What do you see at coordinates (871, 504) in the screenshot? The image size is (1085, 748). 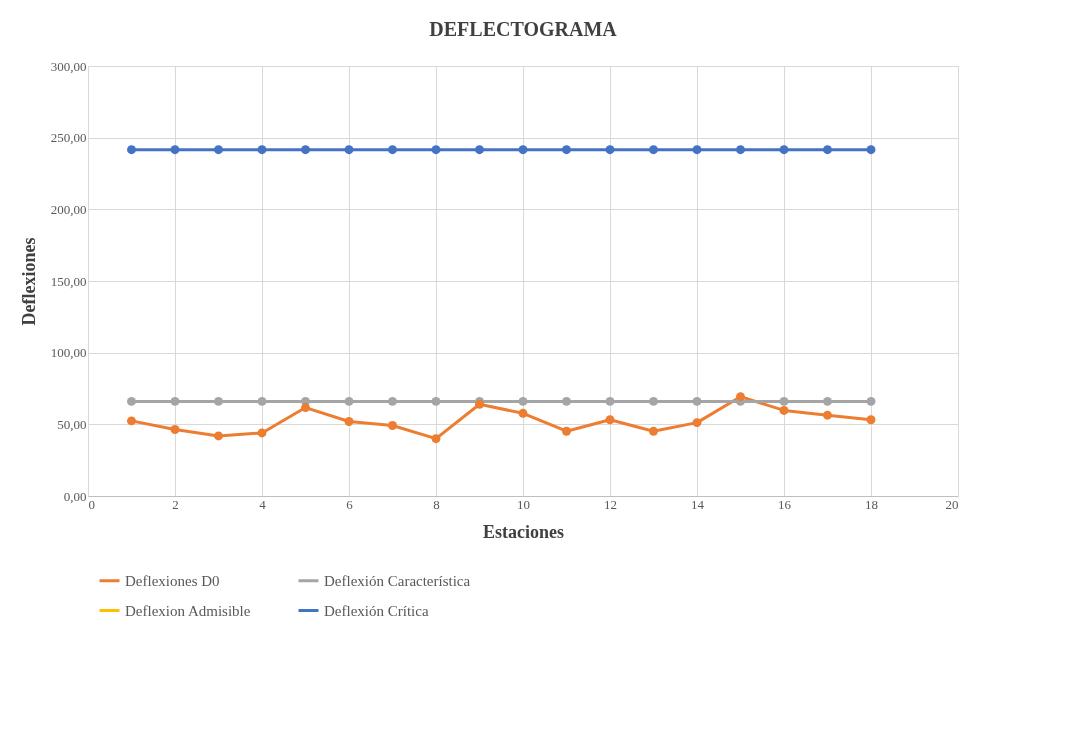 I see `x-tick-label: 18` at bounding box center [871, 504].